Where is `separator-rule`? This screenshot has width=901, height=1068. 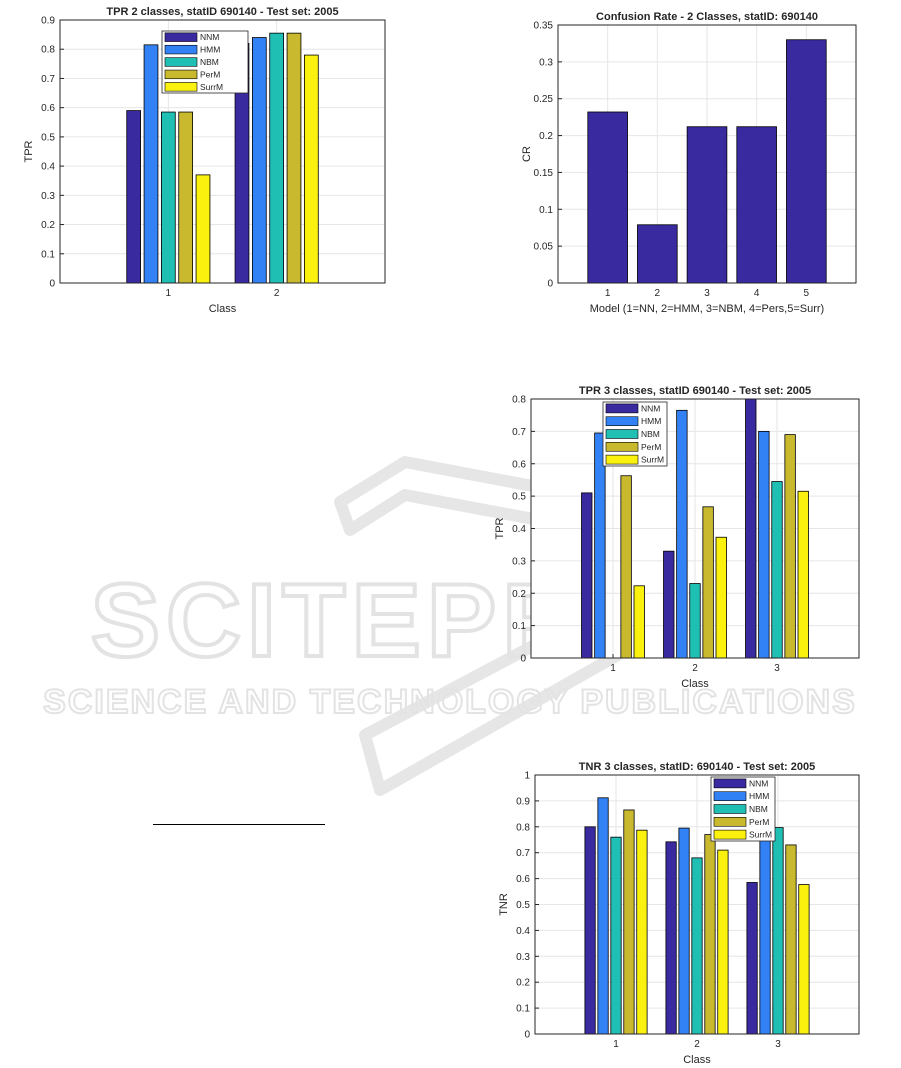
separator-rule is located at coordinates (239, 824).